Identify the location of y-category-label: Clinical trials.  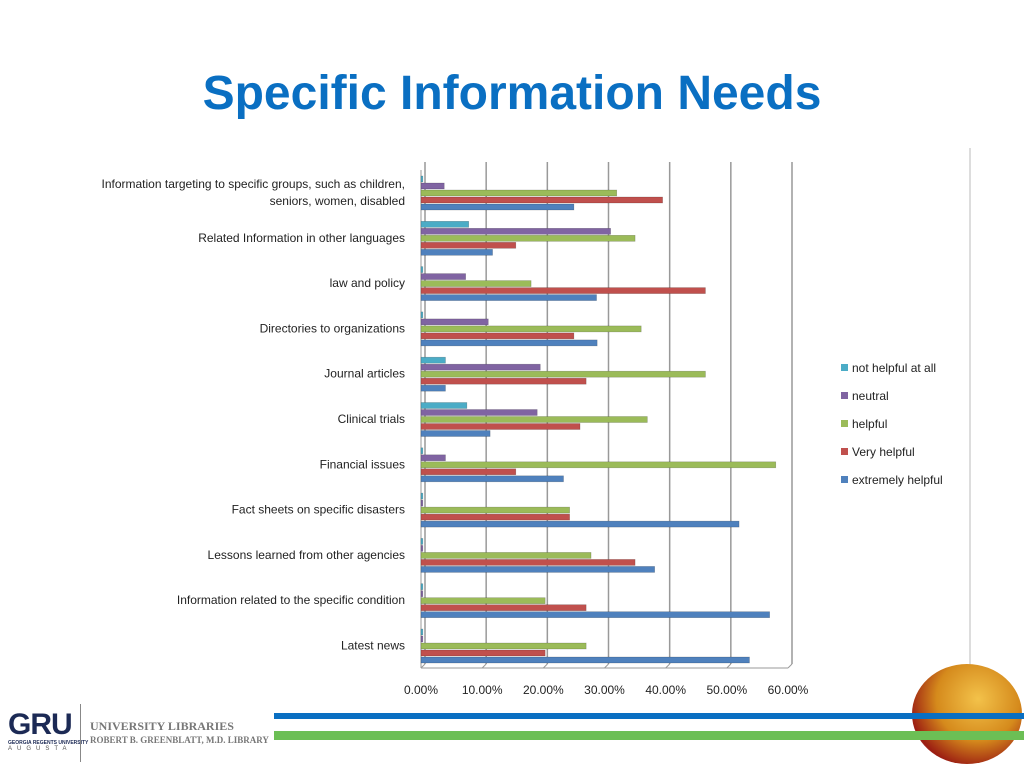
(371, 419).